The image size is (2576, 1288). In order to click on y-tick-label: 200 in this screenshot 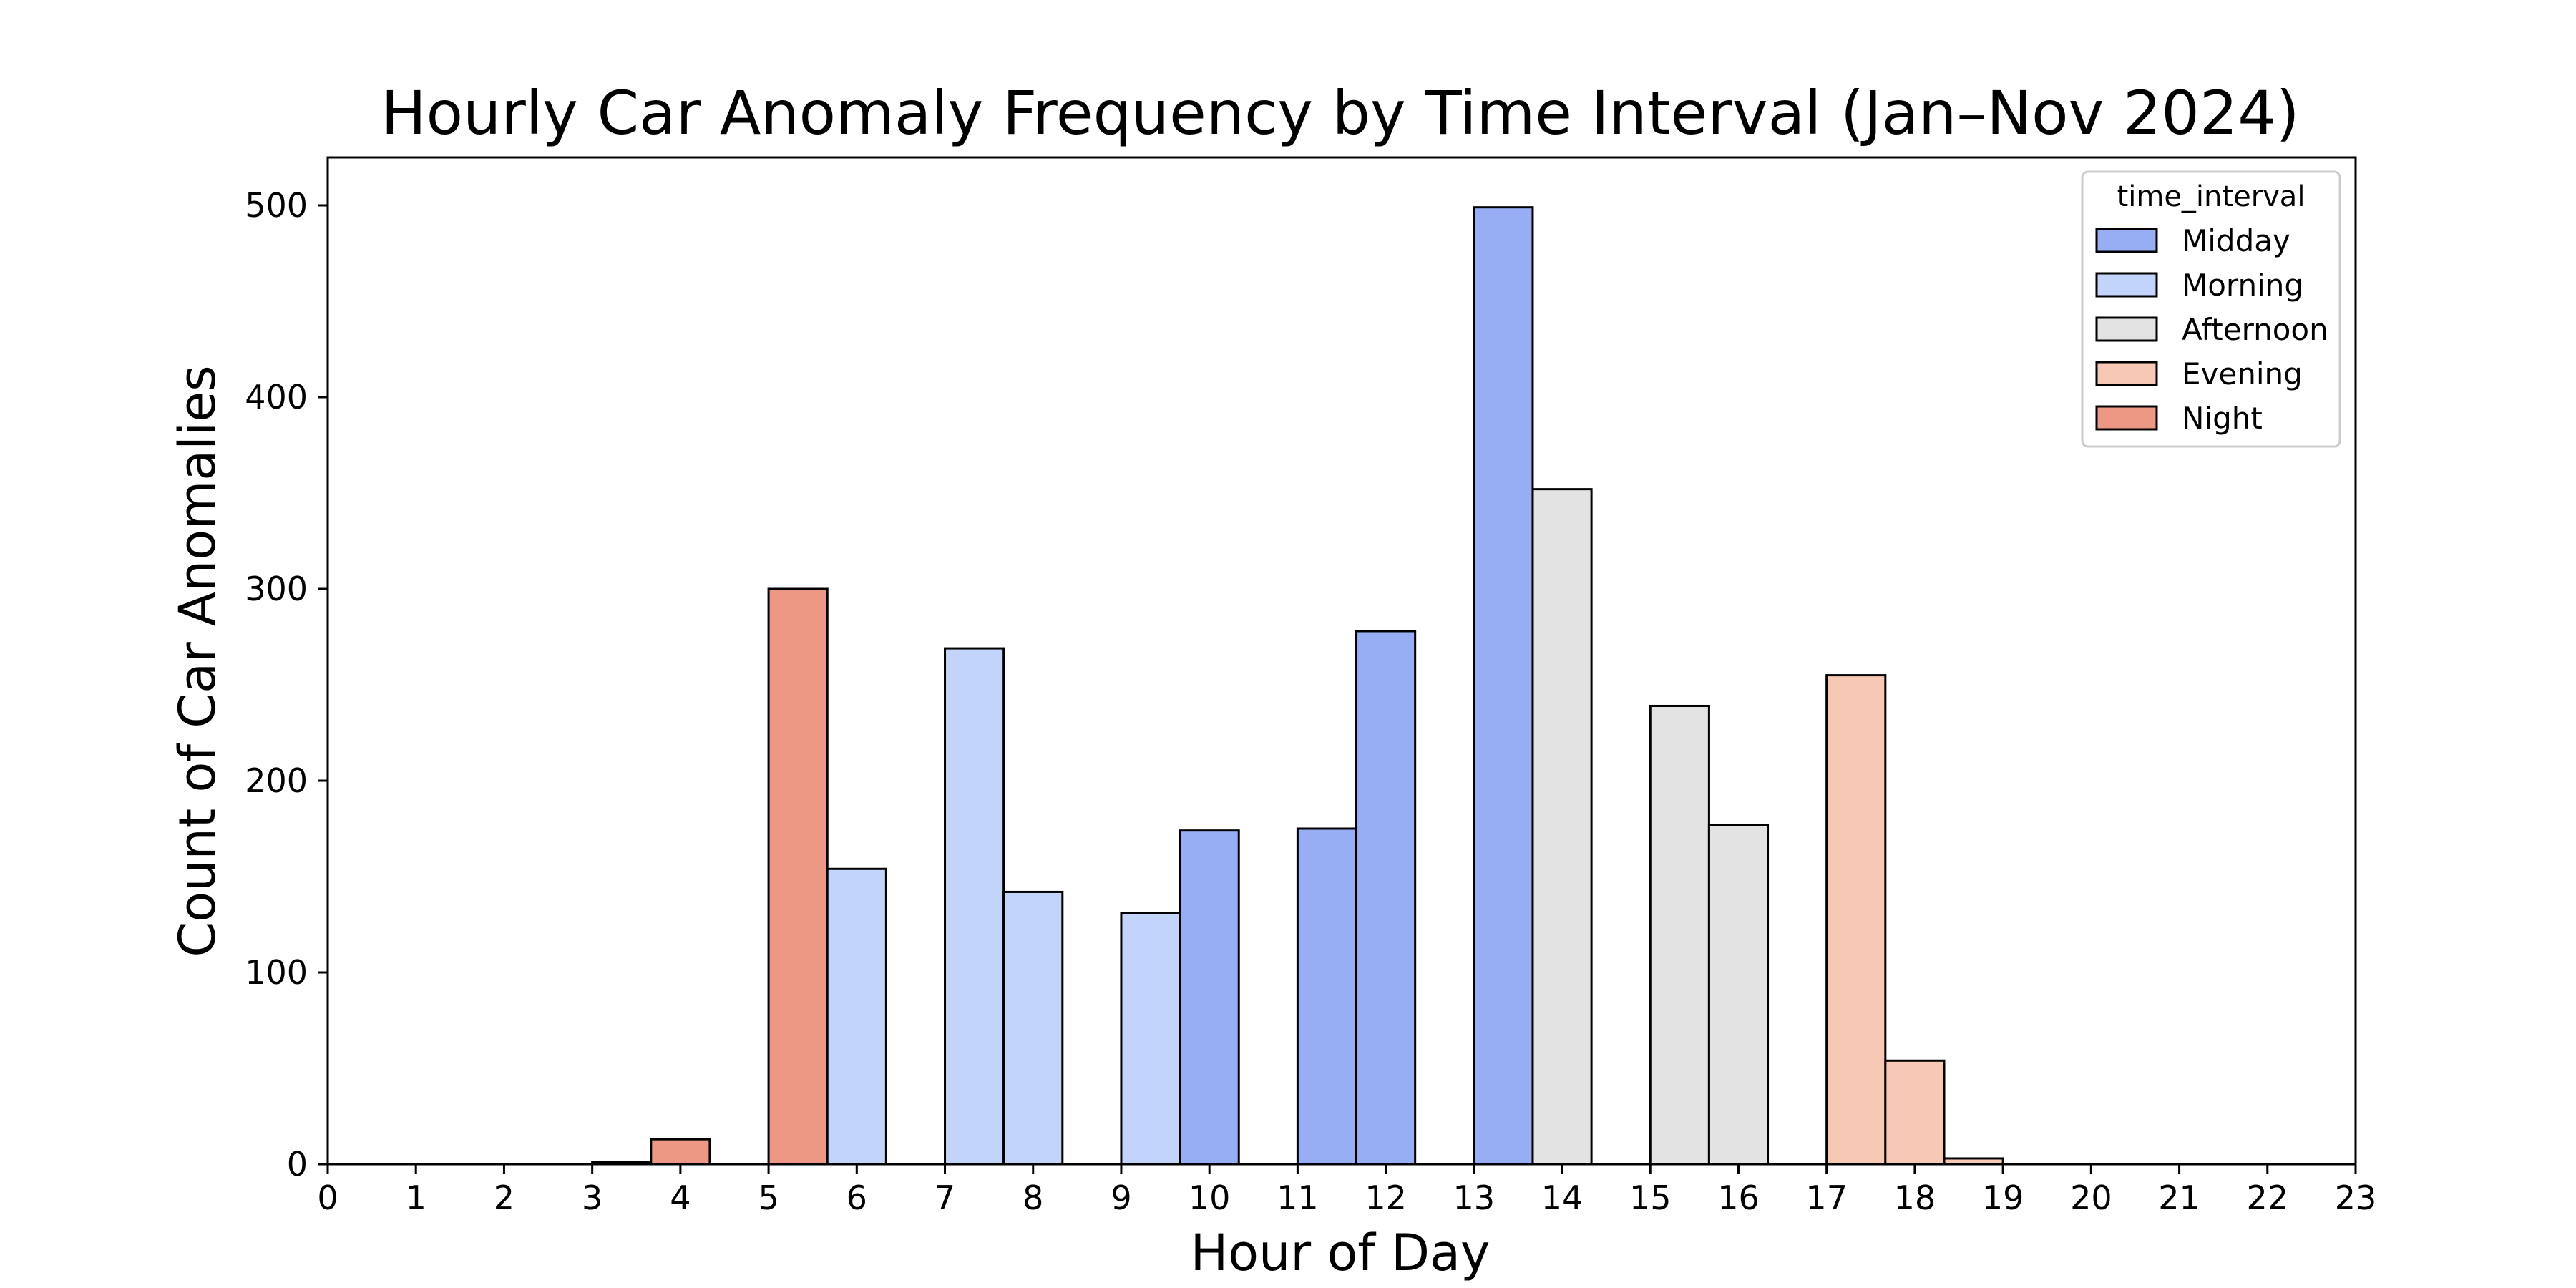, I will do `click(276, 780)`.